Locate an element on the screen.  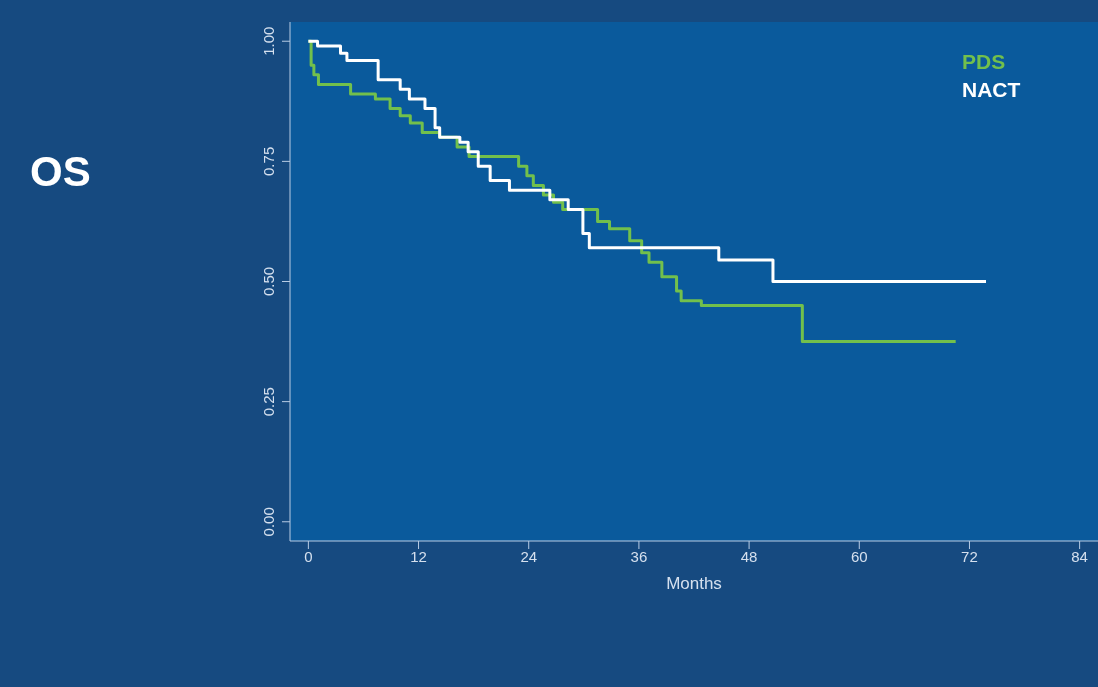
text: PDS is located at coordinates (984, 62).